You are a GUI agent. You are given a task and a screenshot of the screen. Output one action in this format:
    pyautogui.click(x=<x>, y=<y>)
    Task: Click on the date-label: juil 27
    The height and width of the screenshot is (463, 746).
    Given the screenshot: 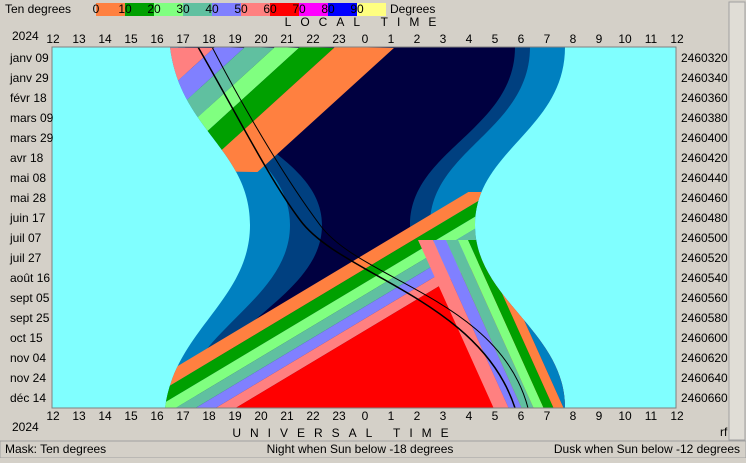 What is the action you would take?
    pyautogui.click(x=25, y=258)
    